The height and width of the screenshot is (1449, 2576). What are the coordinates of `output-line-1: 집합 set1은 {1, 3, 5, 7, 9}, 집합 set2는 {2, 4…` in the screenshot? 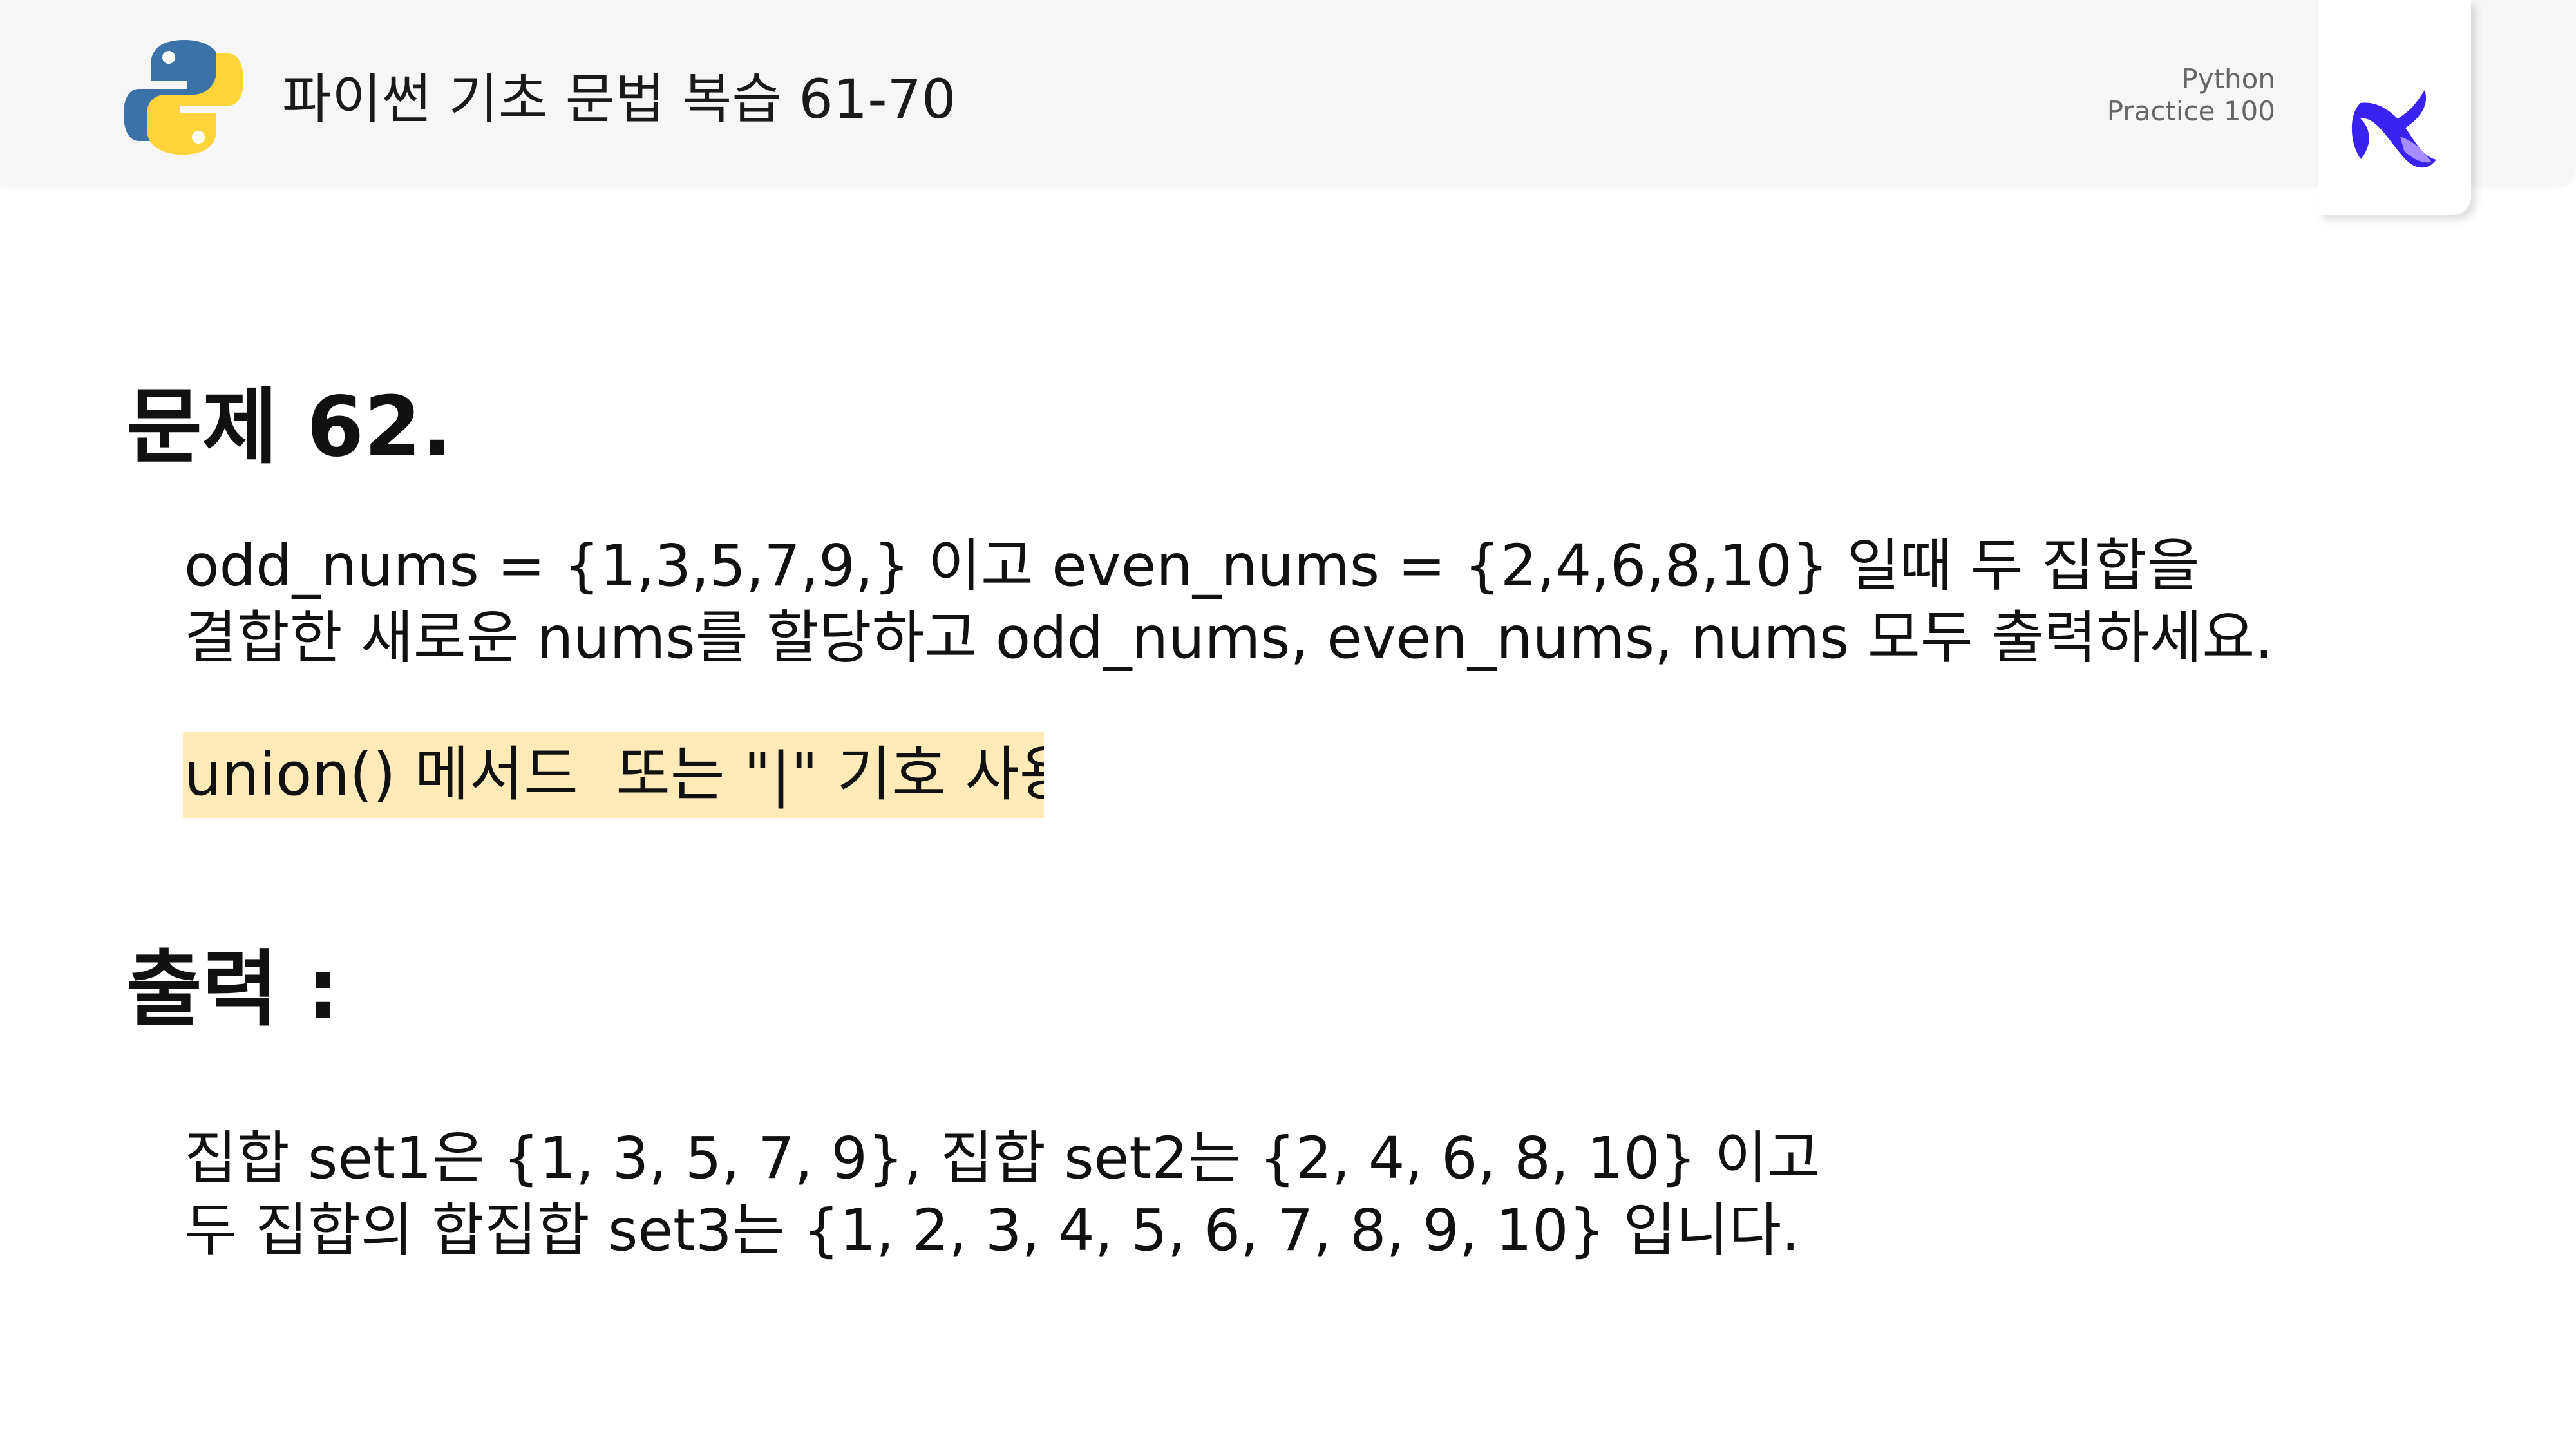 It's located at (1003, 1157).